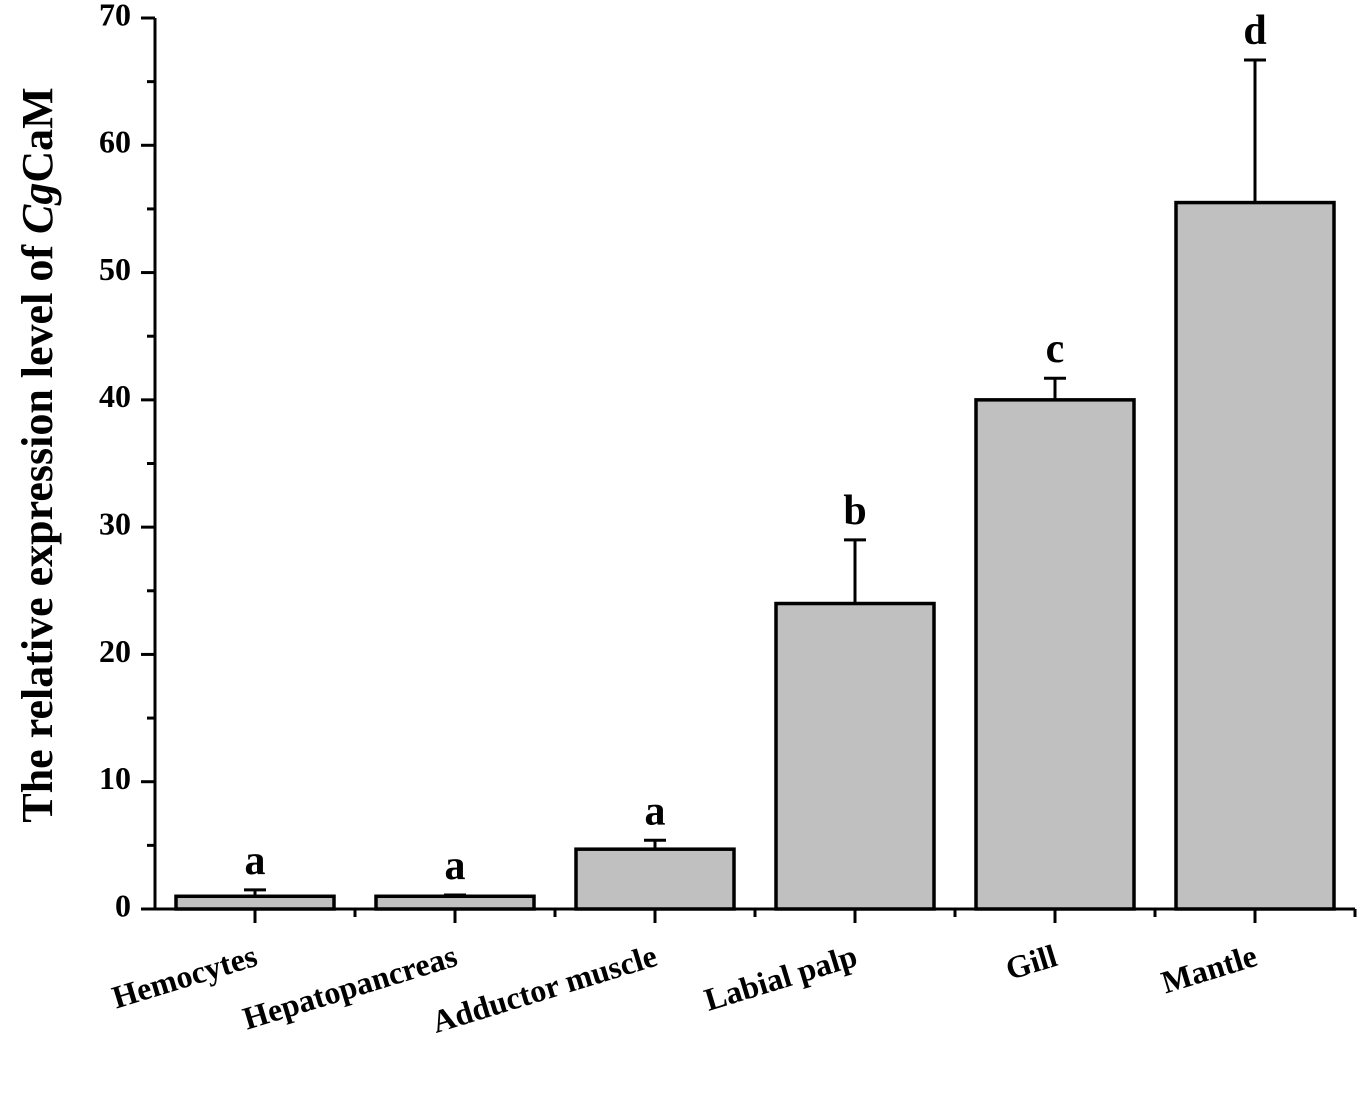 This screenshot has width=1365, height=1101. Describe the element at coordinates (115, 142) in the screenshot. I see `y-tick-label: 60` at that location.